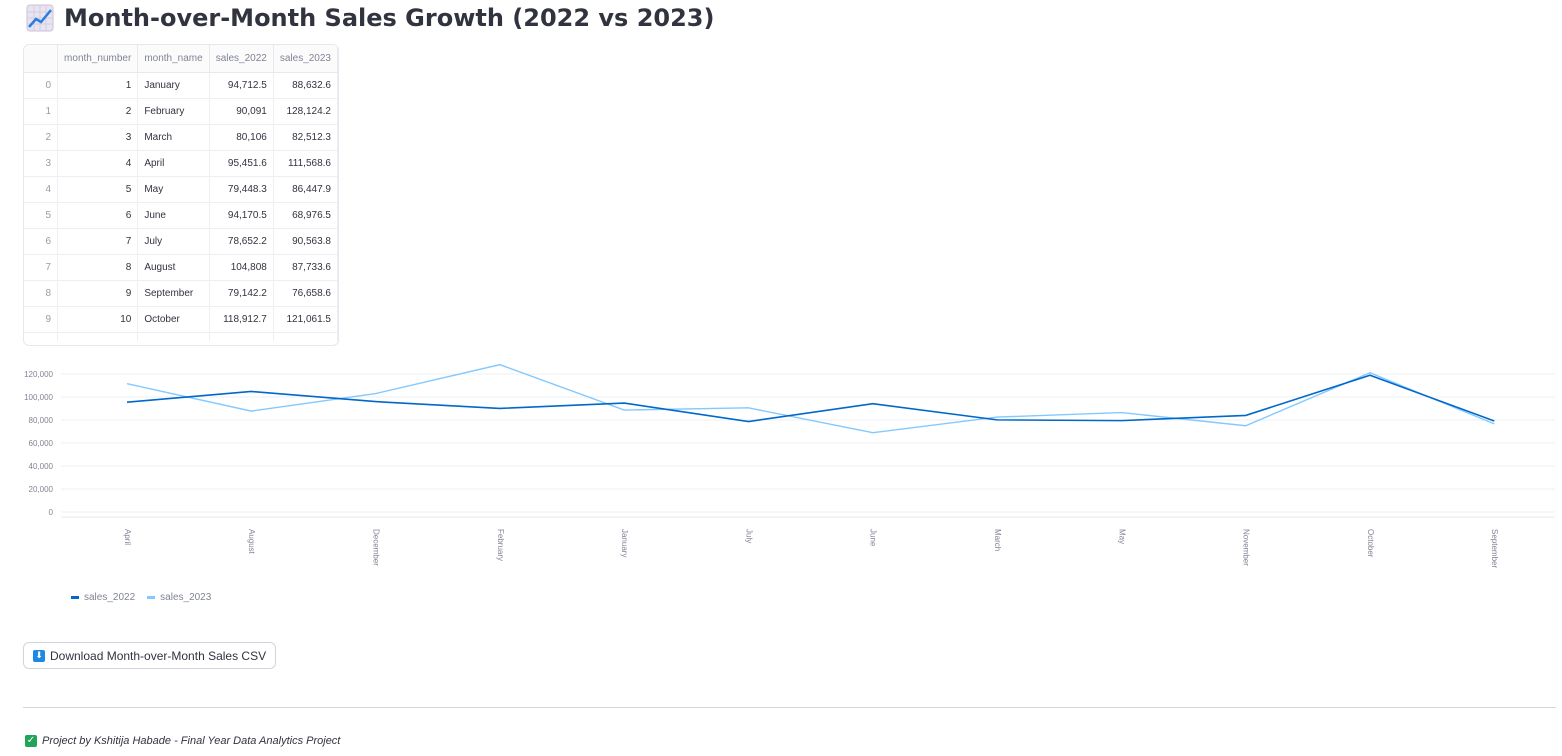  I want to click on legend-item-sales-2022: sales_2022, so click(103, 597).